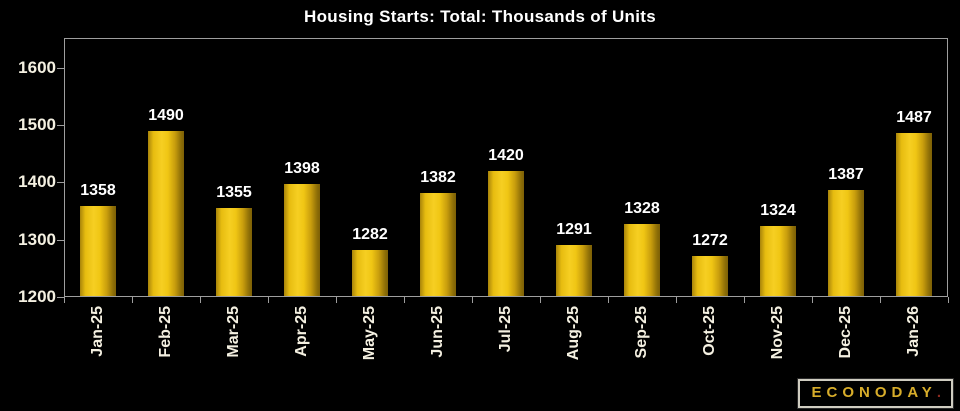  What do you see at coordinates (777, 333) in the screenshot?
I see `x-category-label: Nov-25` at bounding box center [777, 333].